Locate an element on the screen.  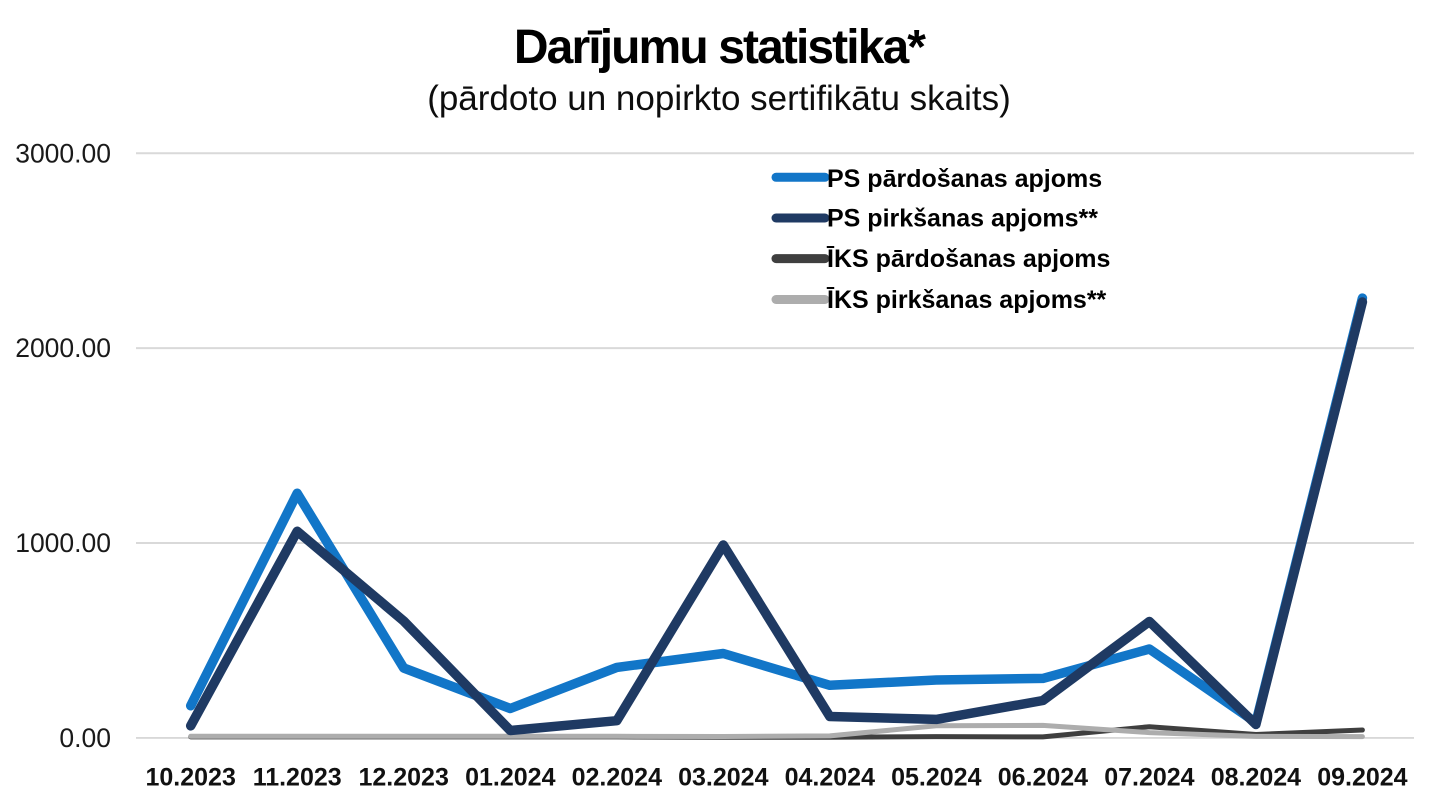
svg-text: PS pārdošanas apjoms is located at coordinates (964, 179).